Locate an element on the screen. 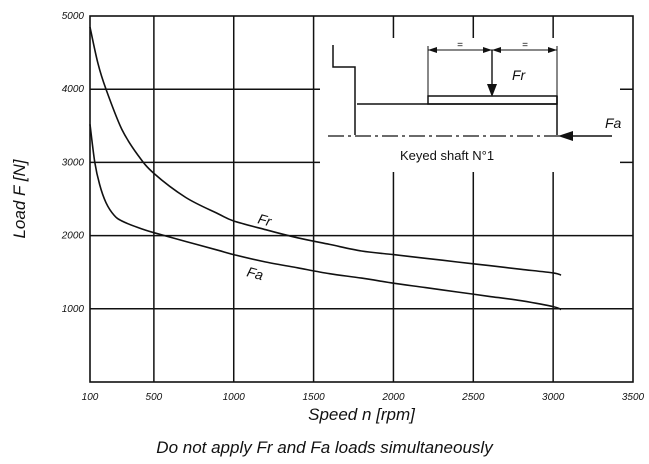 This screenshot has height=464, width=649. y-tick-label-1000: 1000 is located at coordinates (73, 309).